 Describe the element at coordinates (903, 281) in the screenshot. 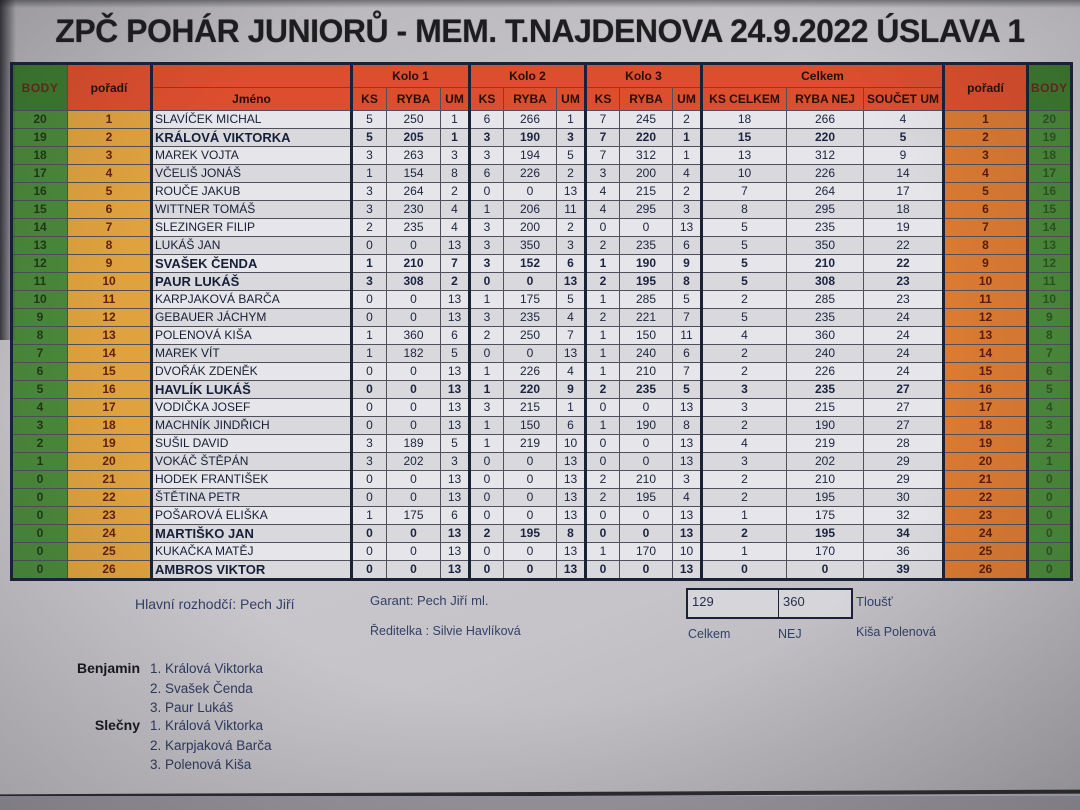

I see `cell-soucet-um: 23` at that location.